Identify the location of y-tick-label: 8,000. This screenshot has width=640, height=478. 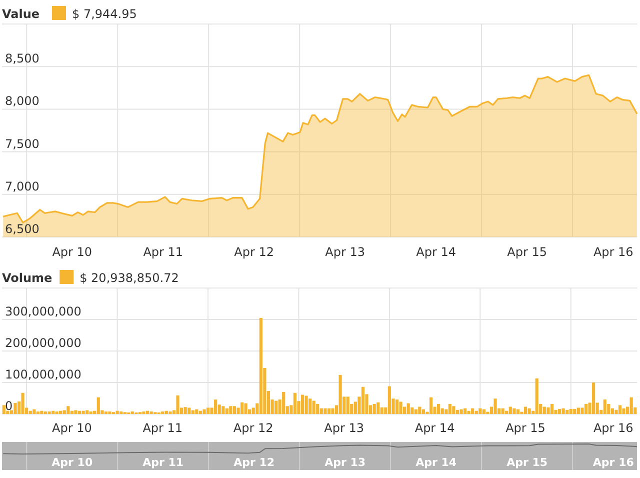
(22, 101).